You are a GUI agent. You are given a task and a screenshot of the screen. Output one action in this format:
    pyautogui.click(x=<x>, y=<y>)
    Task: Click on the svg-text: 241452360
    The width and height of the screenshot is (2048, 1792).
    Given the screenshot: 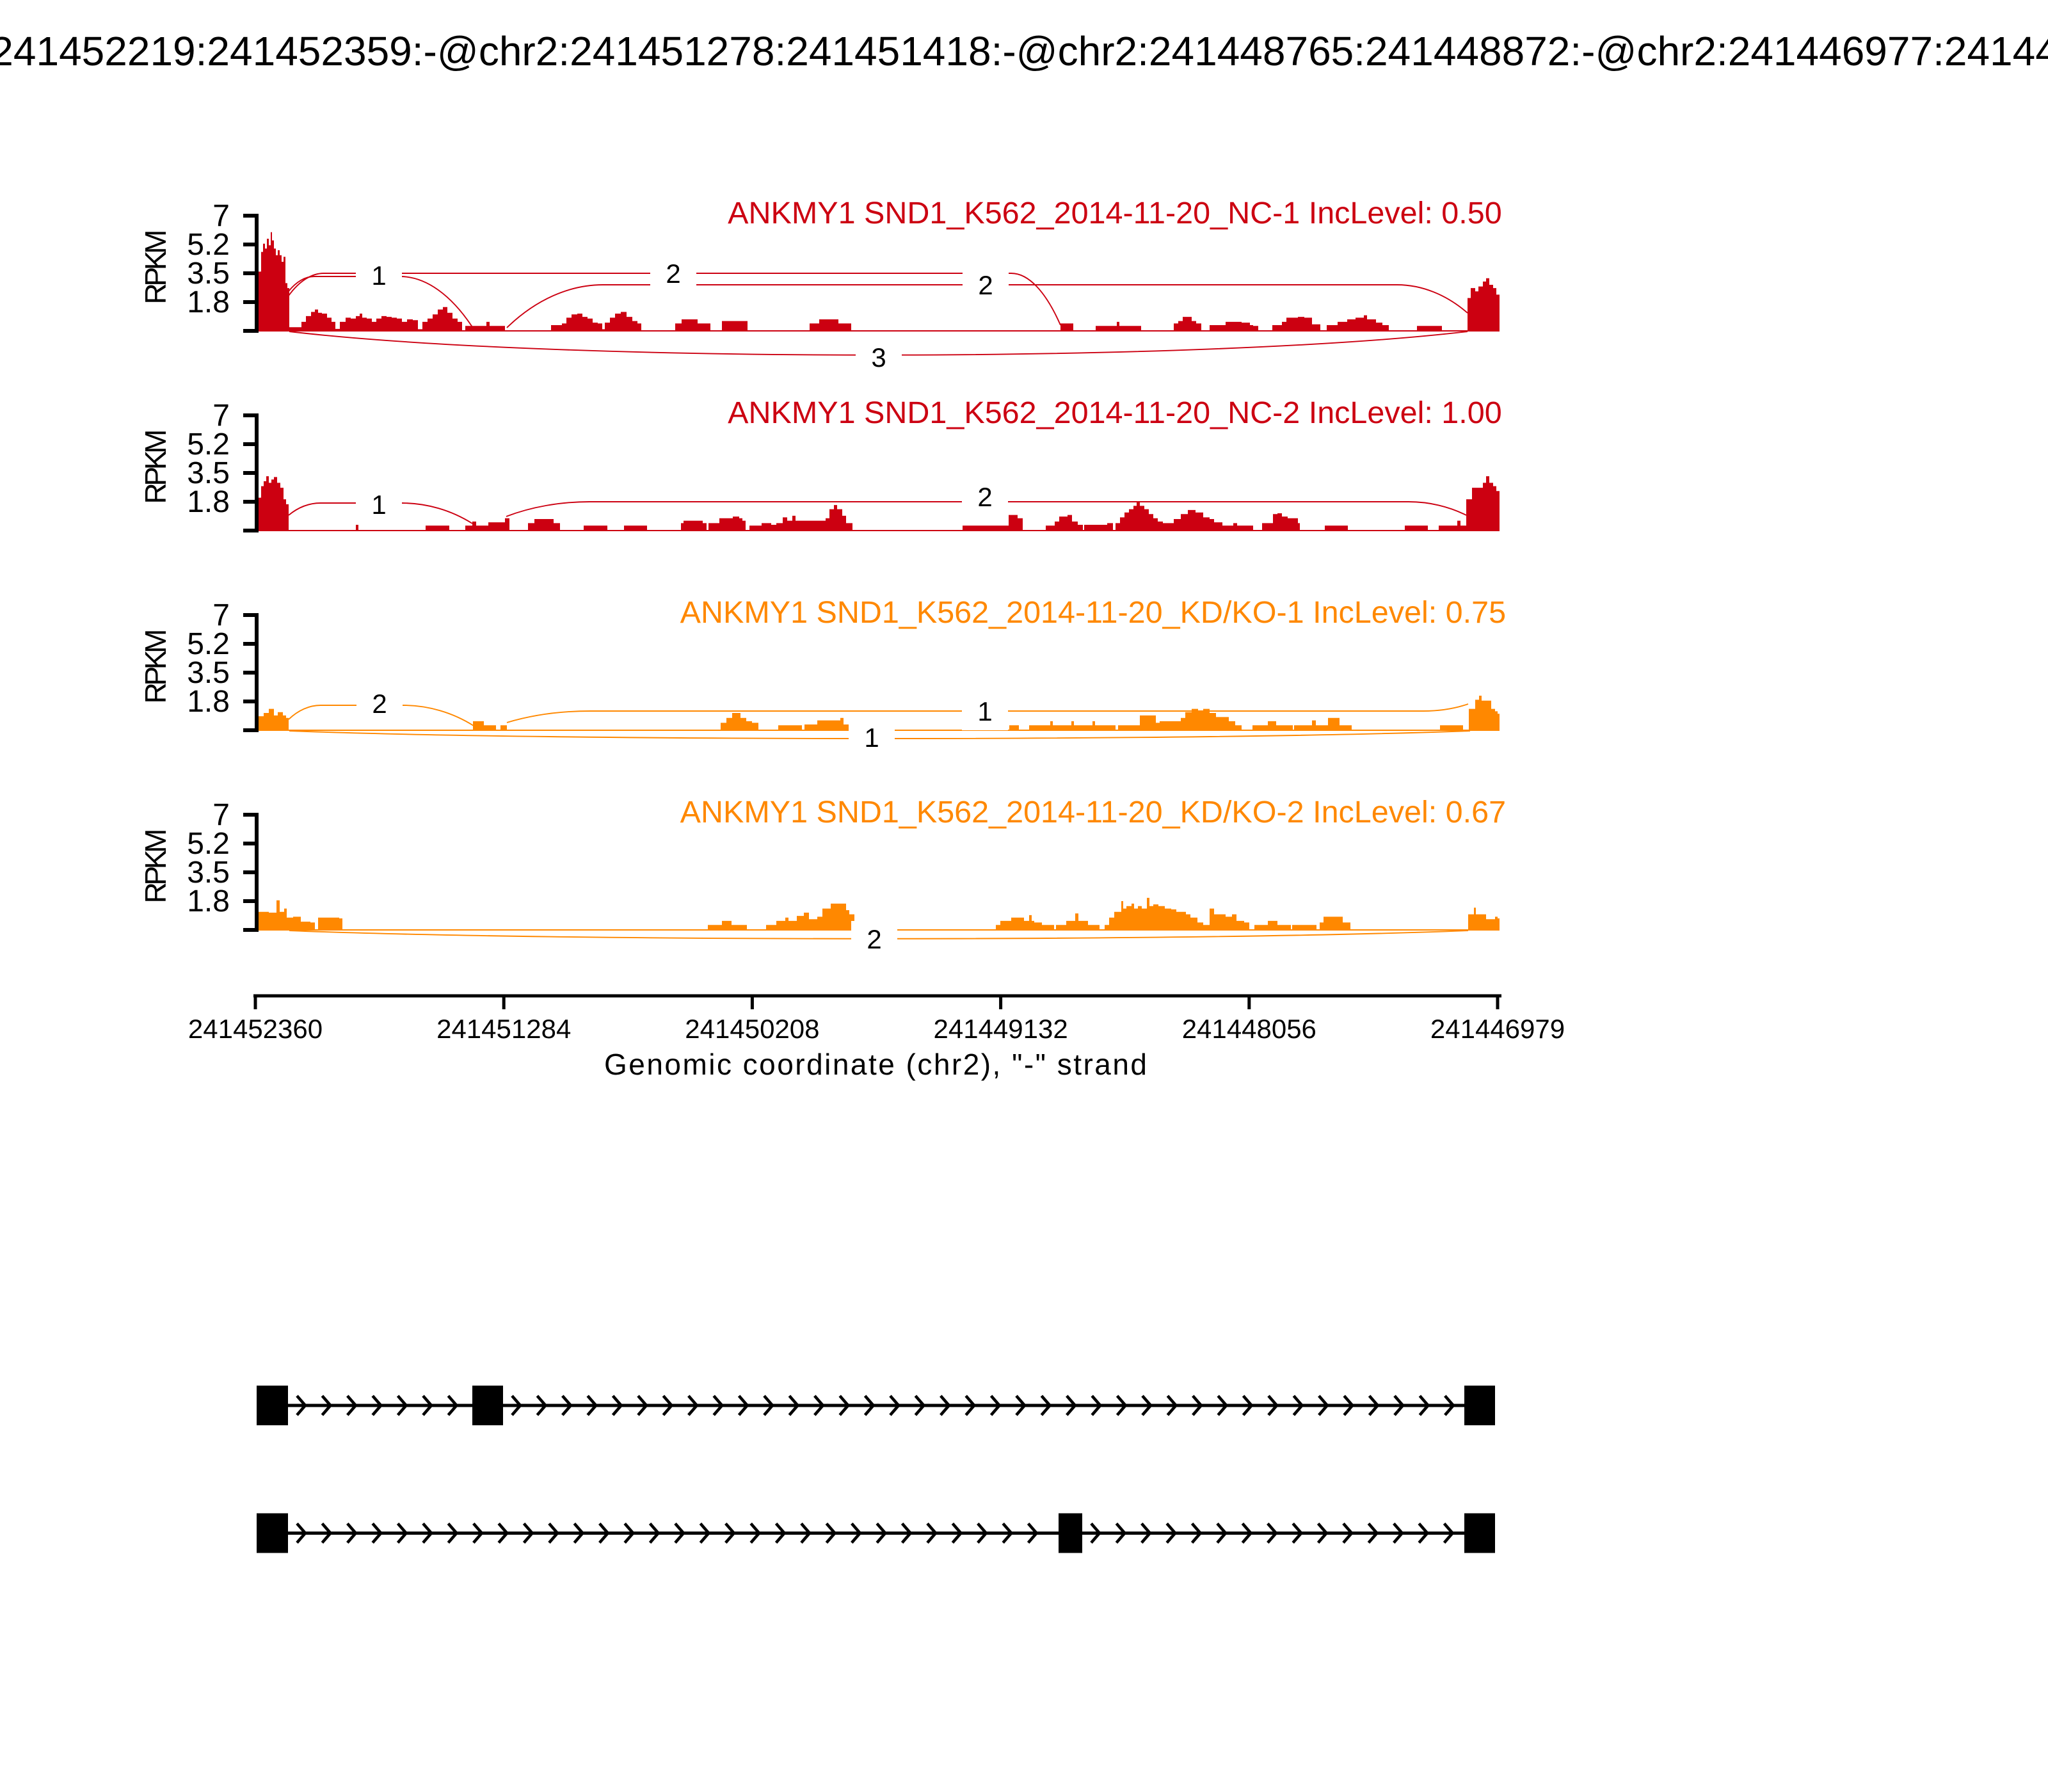 What is the action you would take?
    pyautogui.click(x=255, y=1029)
    